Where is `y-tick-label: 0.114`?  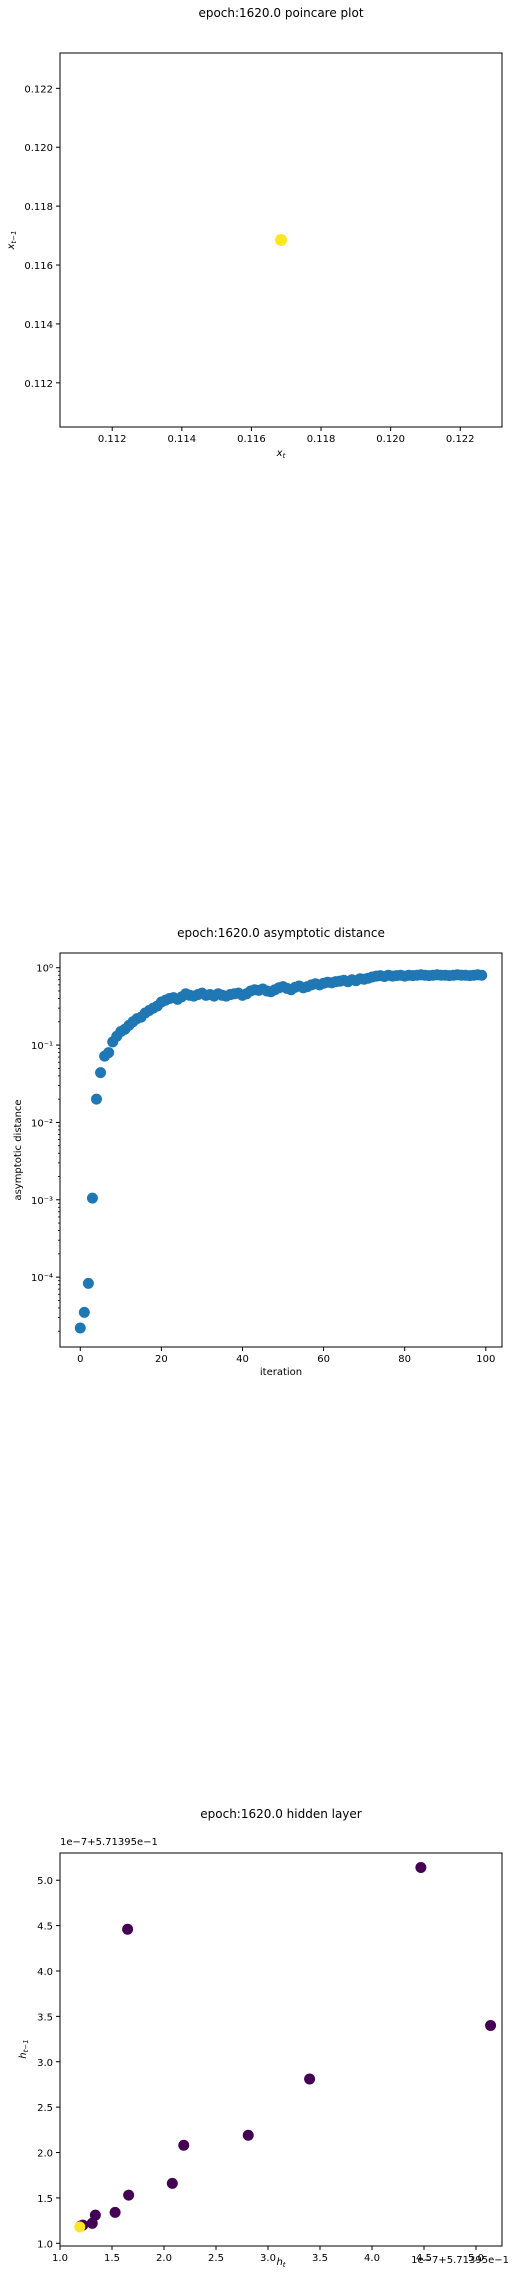
y-tick-label: 0.114 is located at coordinates (38, 325).